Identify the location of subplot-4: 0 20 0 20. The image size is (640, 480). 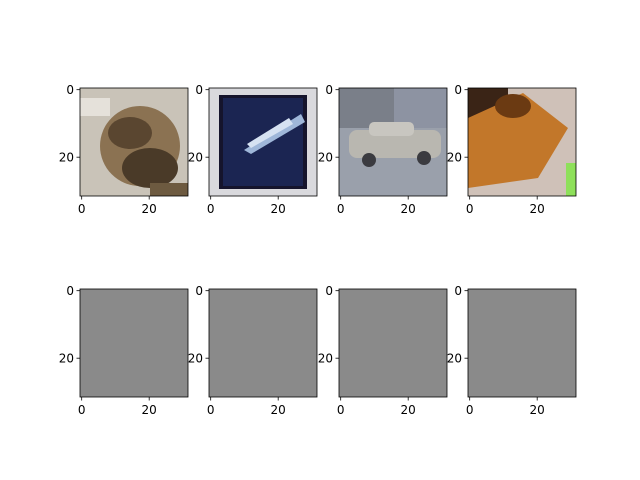
(512, 149).